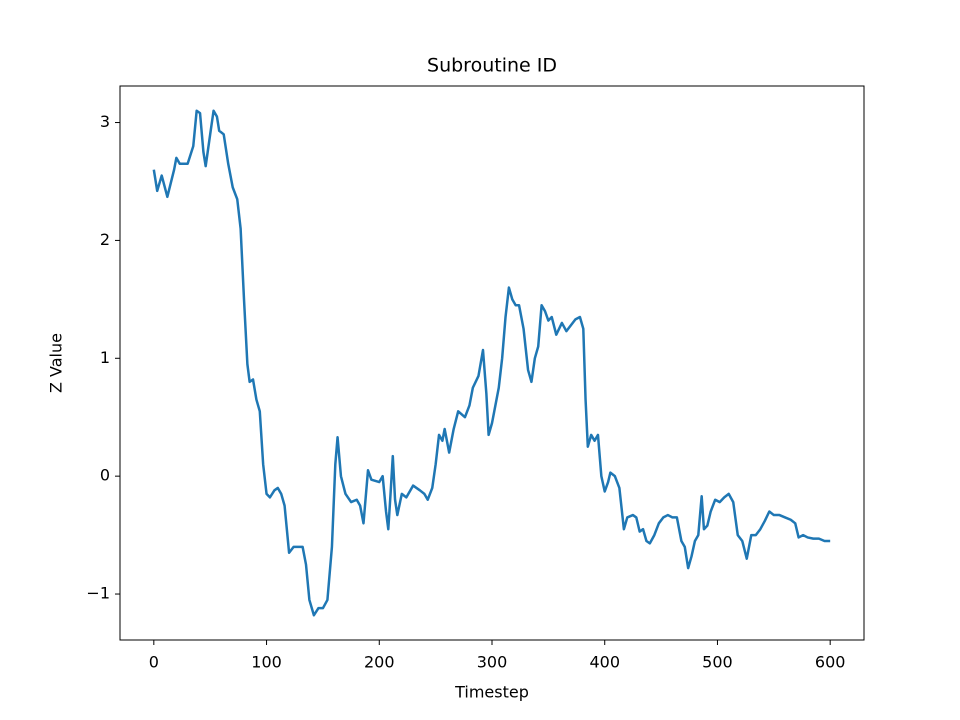 This screenshot has width=960, height=720. I want to click on y-tick-label: 2, so click(105, 239).